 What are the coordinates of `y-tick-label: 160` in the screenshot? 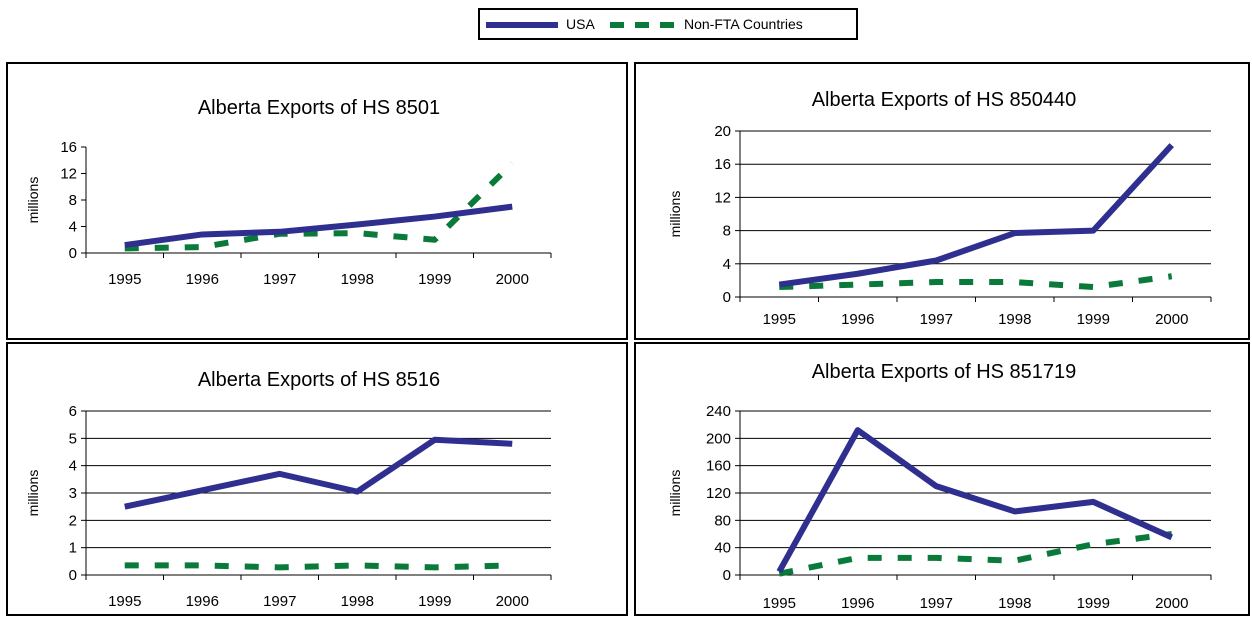 It's located at (718, 466).